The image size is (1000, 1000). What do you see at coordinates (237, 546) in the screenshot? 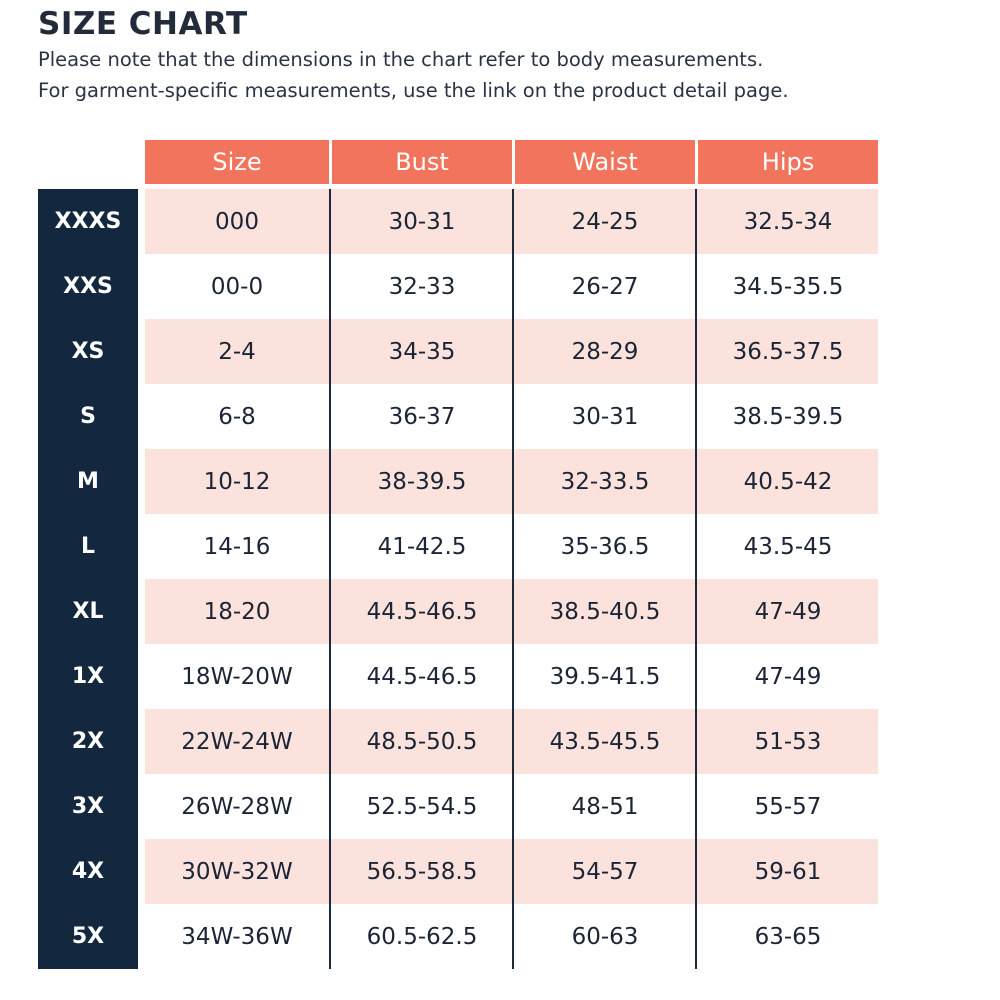
I see `cell-size: 14-16` at bounding box center [237, 546].